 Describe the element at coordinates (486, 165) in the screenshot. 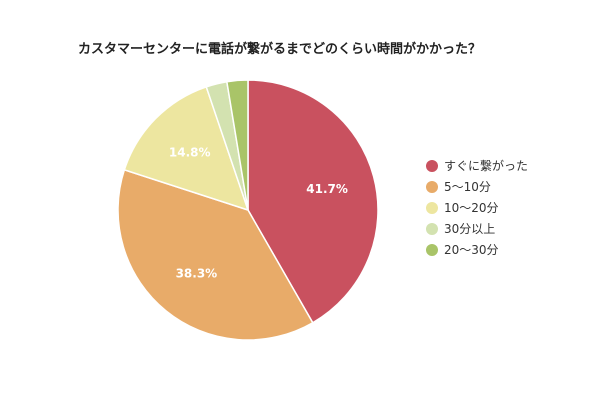

I see `legend-label-1: すぐに繋がった` at that location.